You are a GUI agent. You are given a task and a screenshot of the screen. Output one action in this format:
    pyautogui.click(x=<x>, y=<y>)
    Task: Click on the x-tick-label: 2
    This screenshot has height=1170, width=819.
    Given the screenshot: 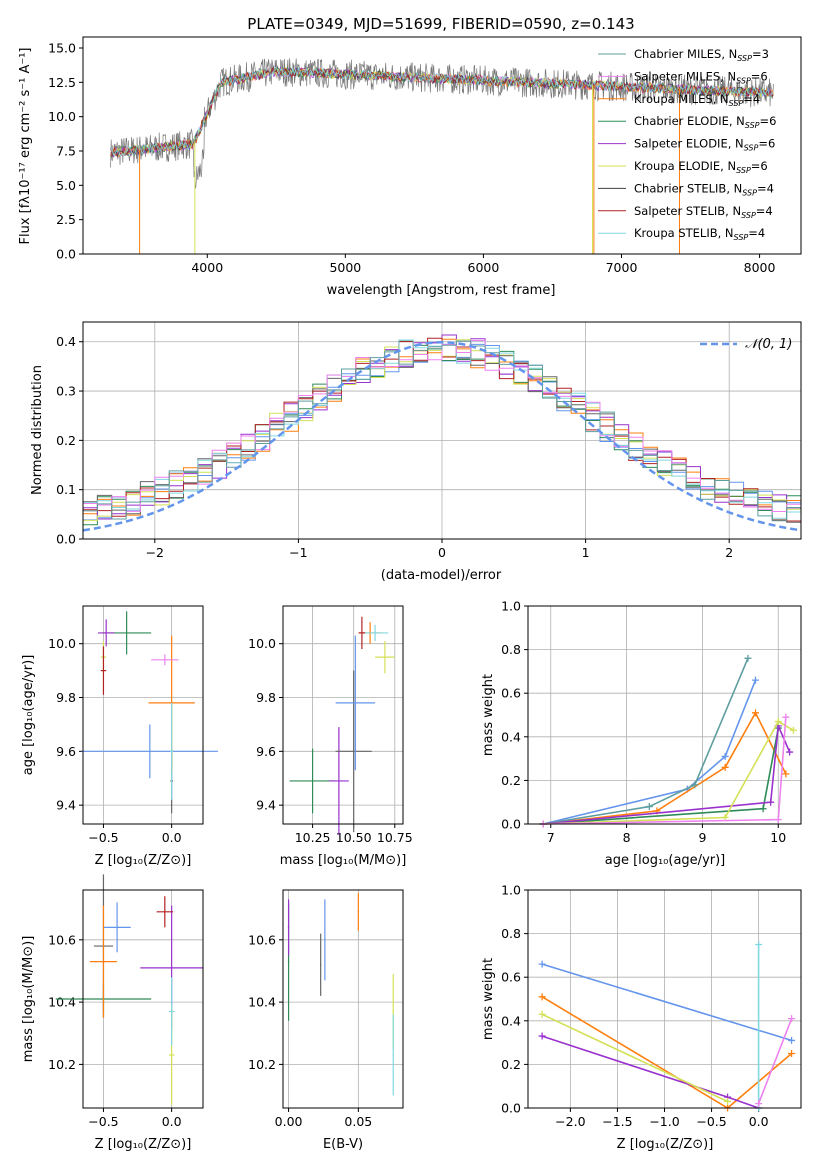 What is the action you would take?
    pyautogui.click(x=729, y=552)
    